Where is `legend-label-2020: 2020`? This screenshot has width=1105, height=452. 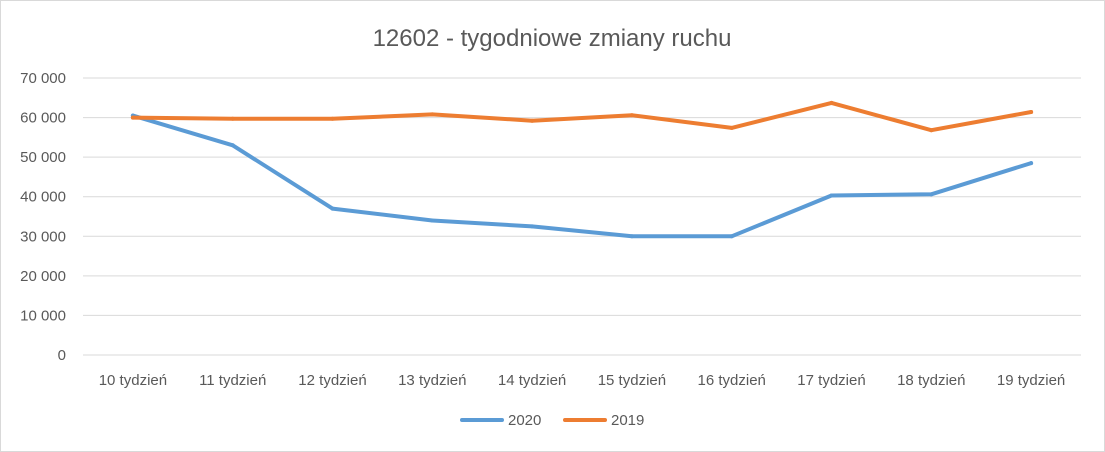 legend-label-2020: 2020 is located at coordinates (524, 420).